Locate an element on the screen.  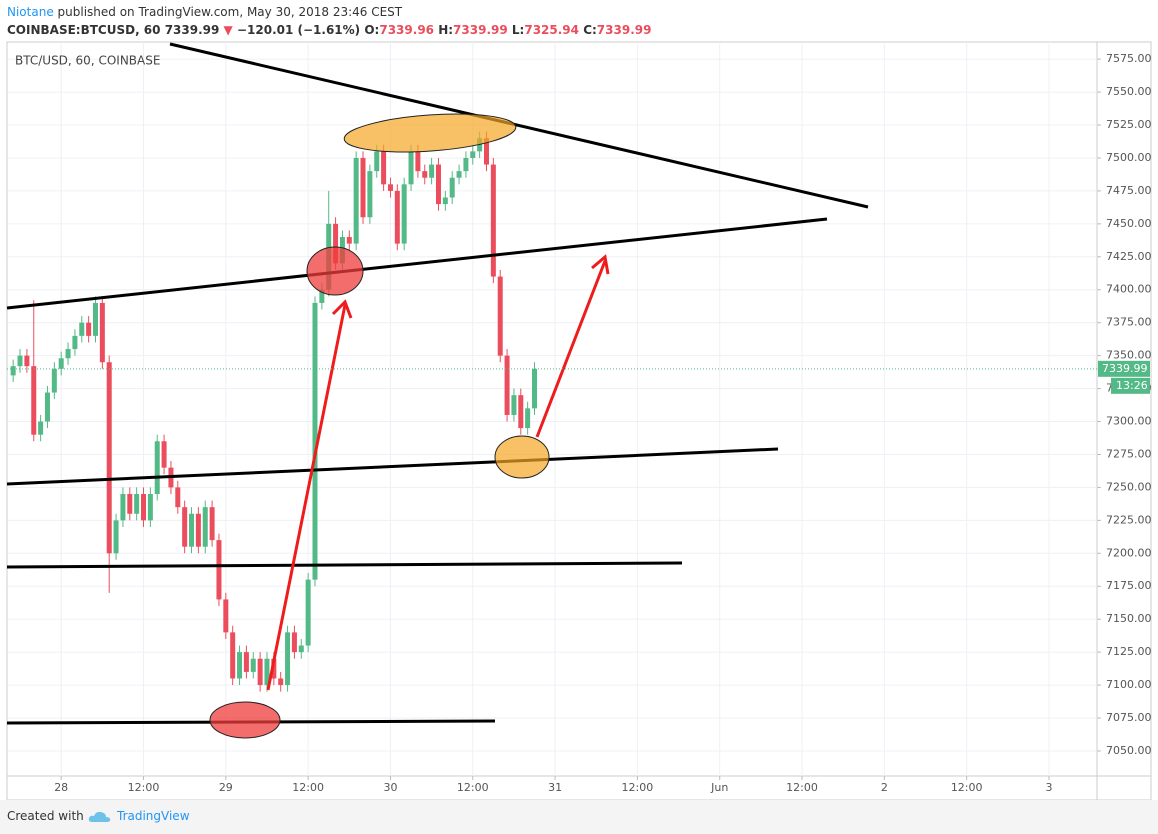
symbol: COINBASE:BTCUSD, 60 is located at coordinates (84, 30).